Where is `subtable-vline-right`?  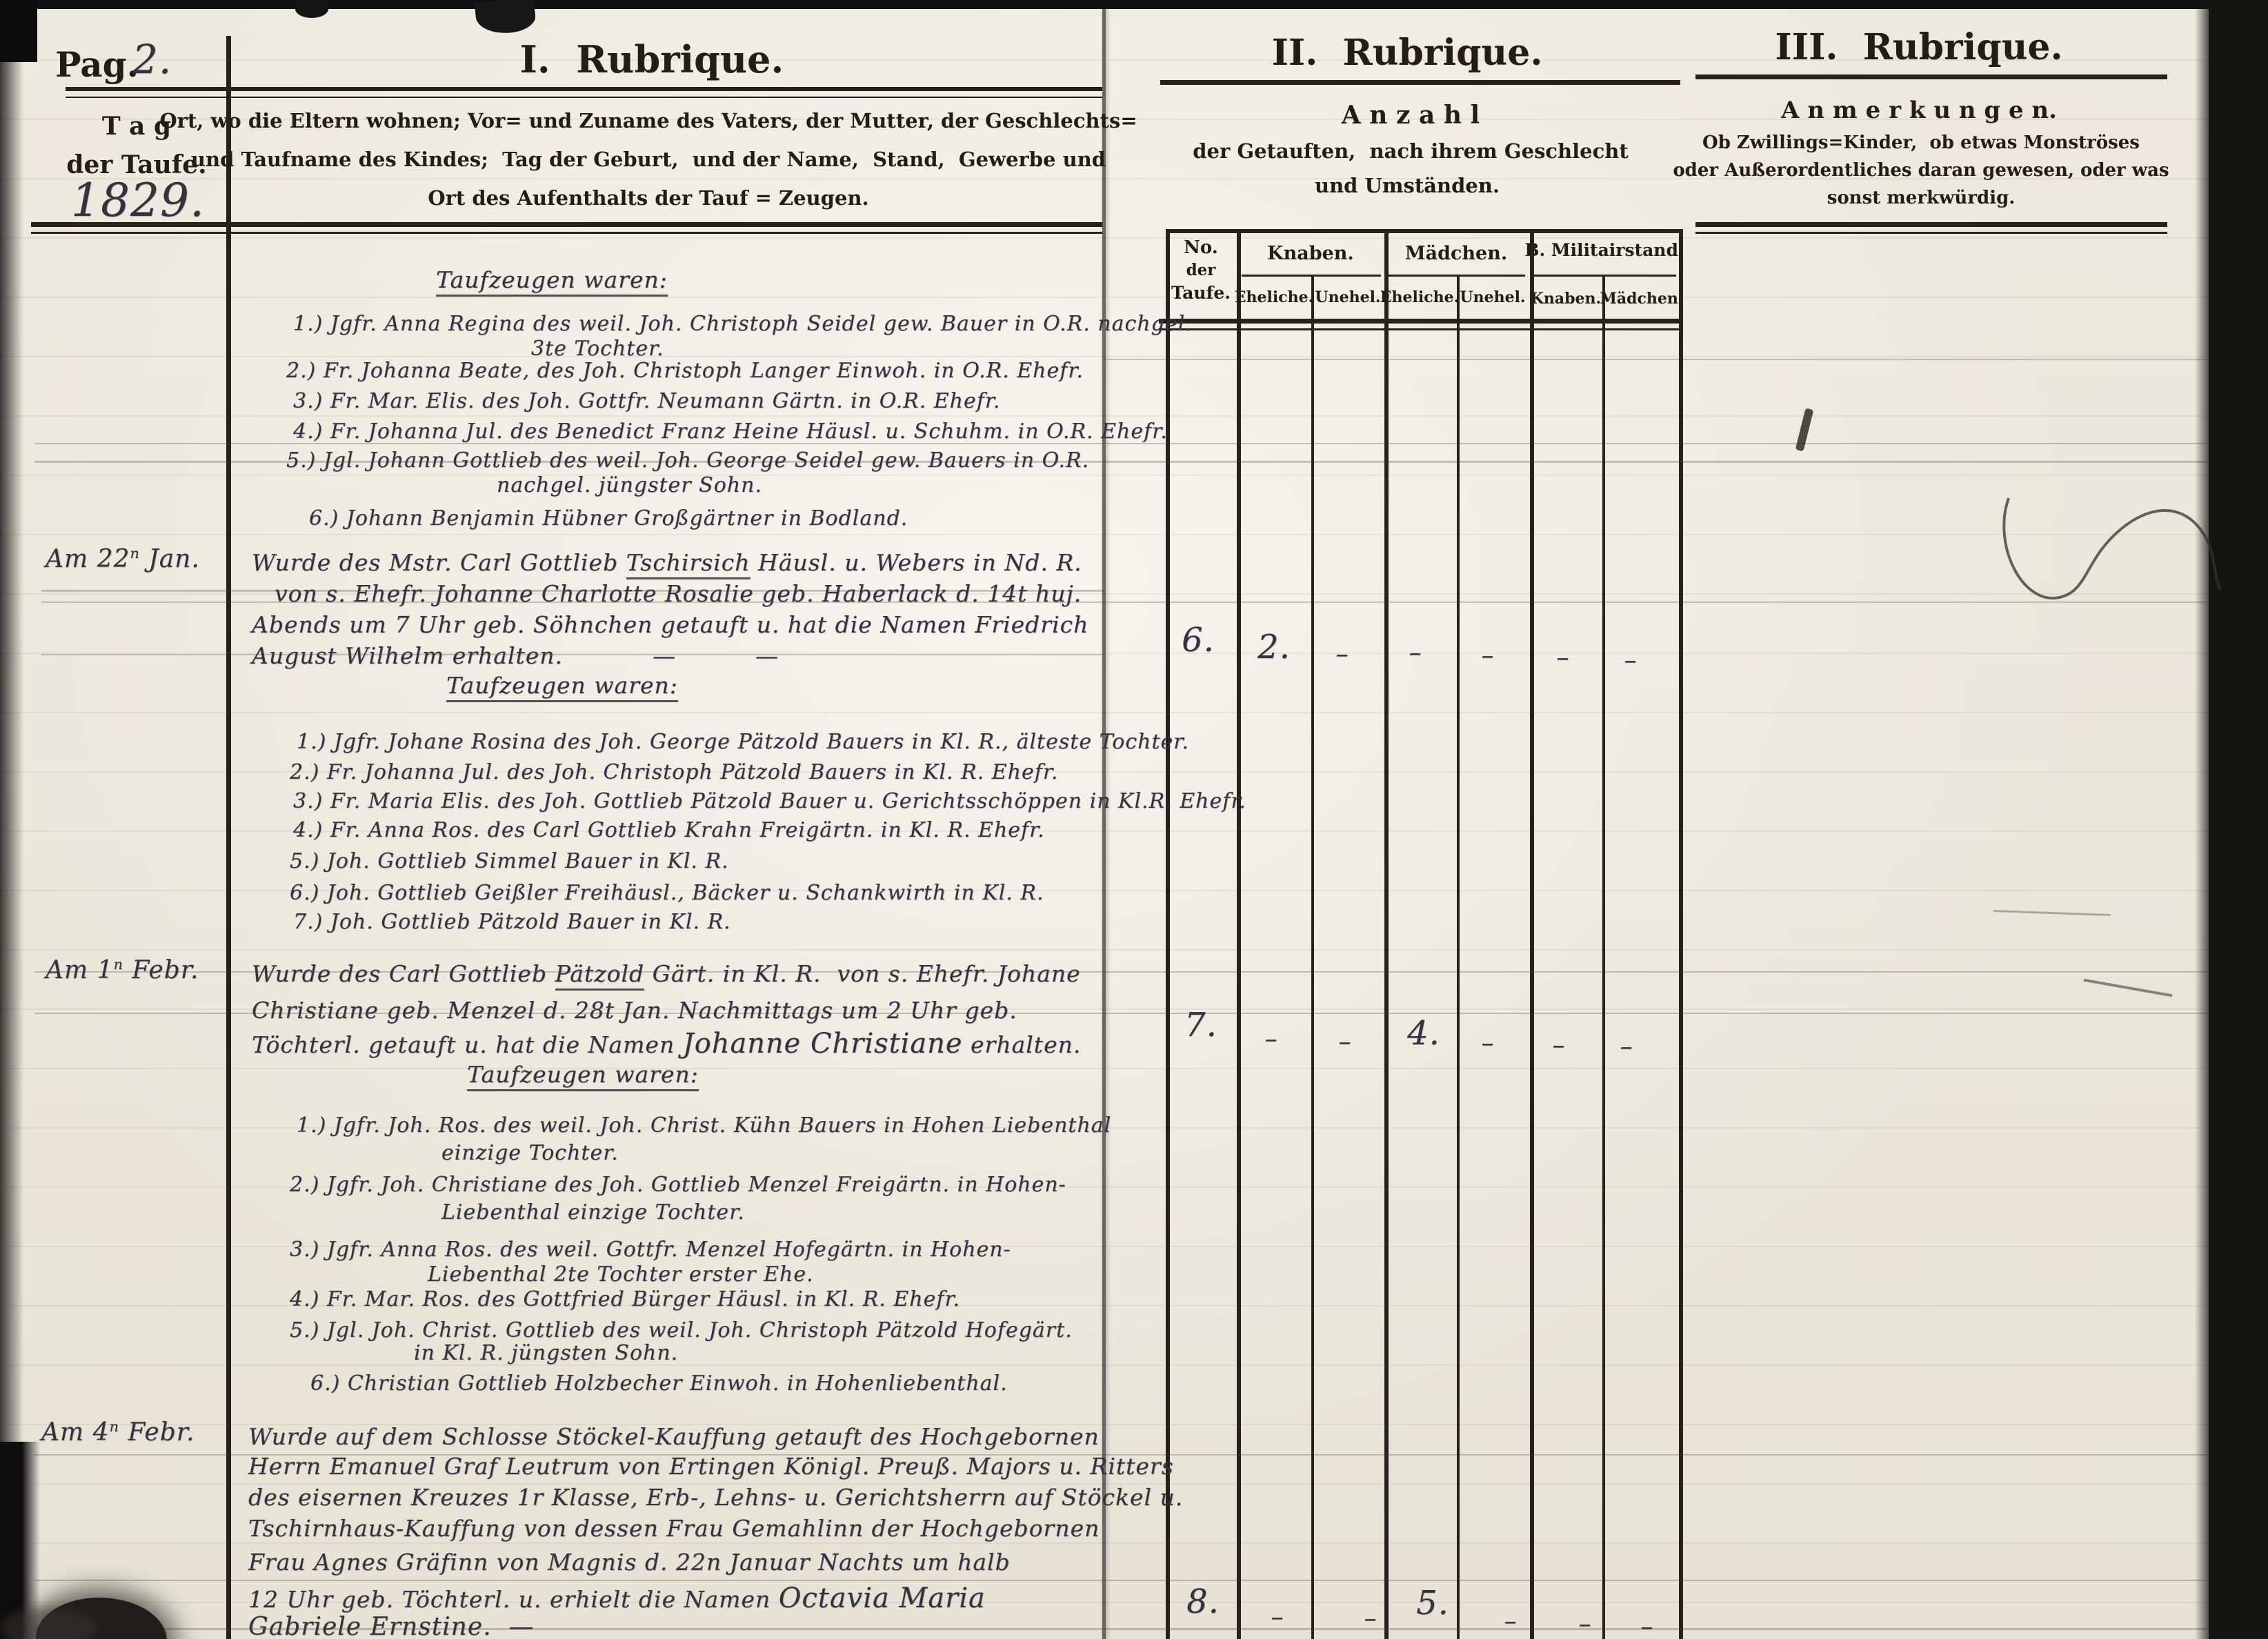 subtable-vline-right is located at coordinates (1681, 934).